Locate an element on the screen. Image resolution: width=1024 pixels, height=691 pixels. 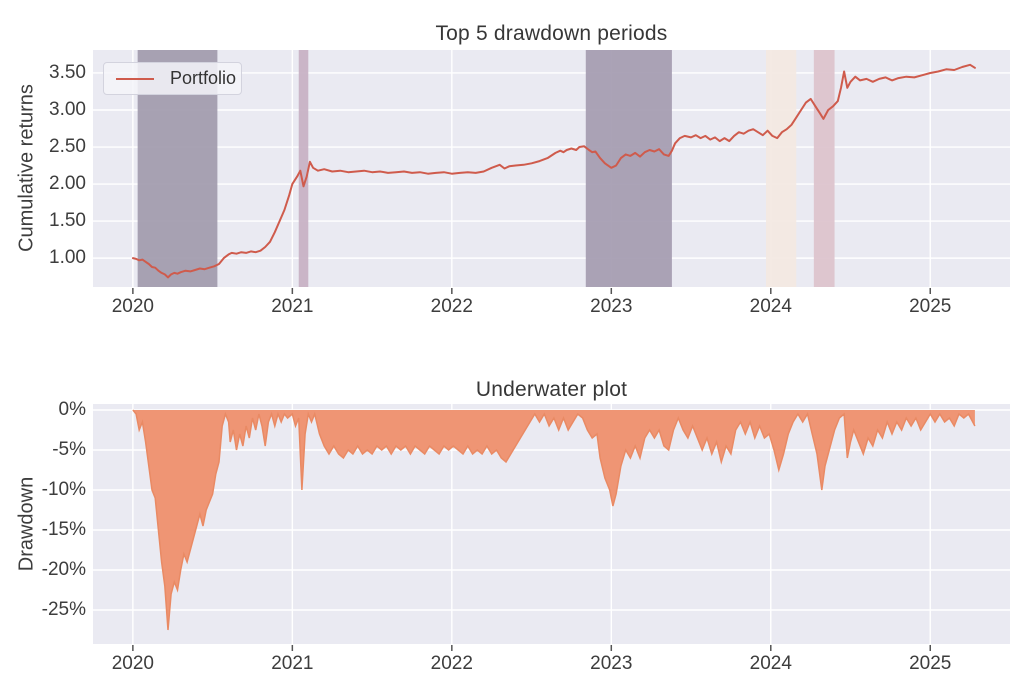
legend-label: Portfolio is located at coordinates (203, 78).